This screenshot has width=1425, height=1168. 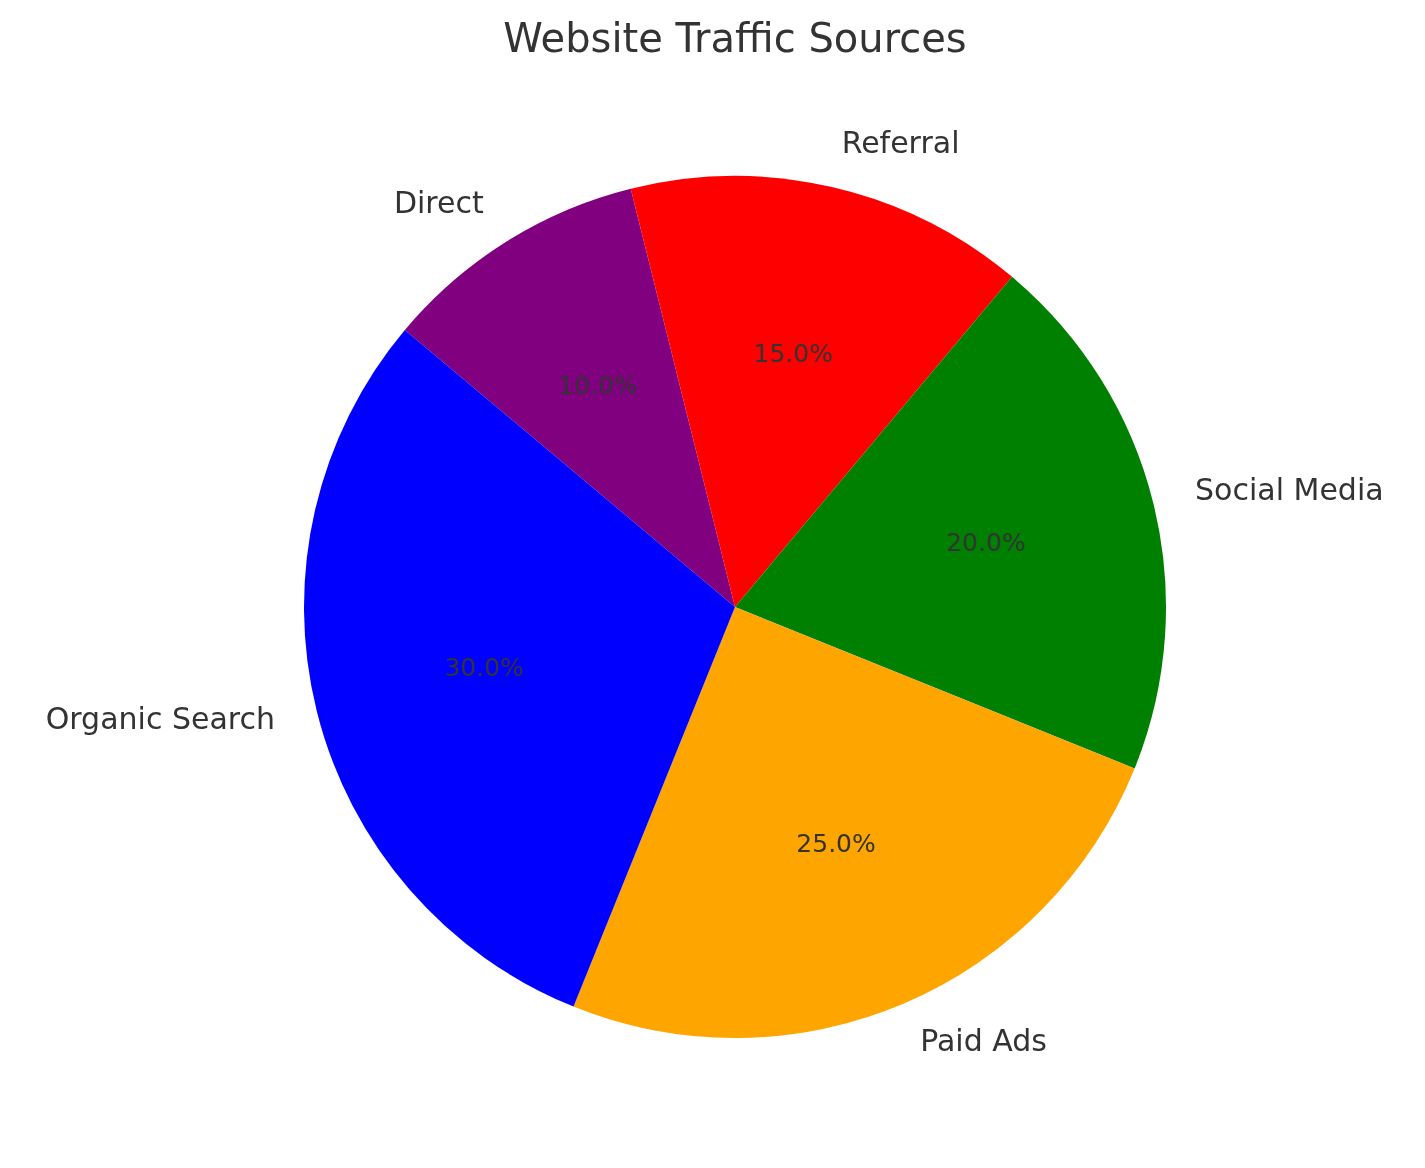 What do you see at coordinates (836, 843) in the screenshot?
I see `data-label: 25.0%` at bounding box center [836, 843].